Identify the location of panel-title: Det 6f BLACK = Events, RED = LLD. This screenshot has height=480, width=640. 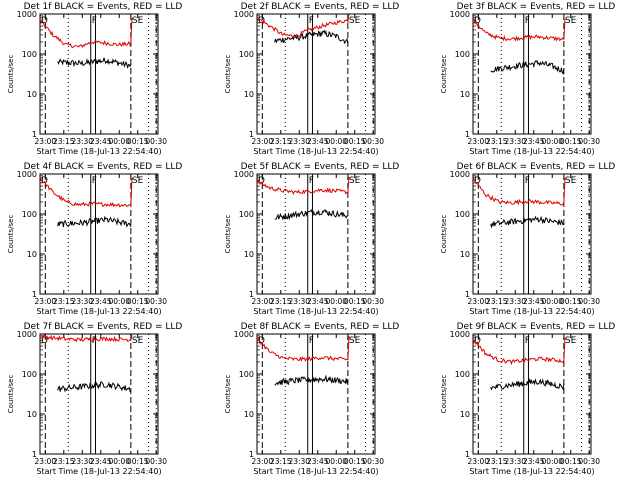
(536, 167).